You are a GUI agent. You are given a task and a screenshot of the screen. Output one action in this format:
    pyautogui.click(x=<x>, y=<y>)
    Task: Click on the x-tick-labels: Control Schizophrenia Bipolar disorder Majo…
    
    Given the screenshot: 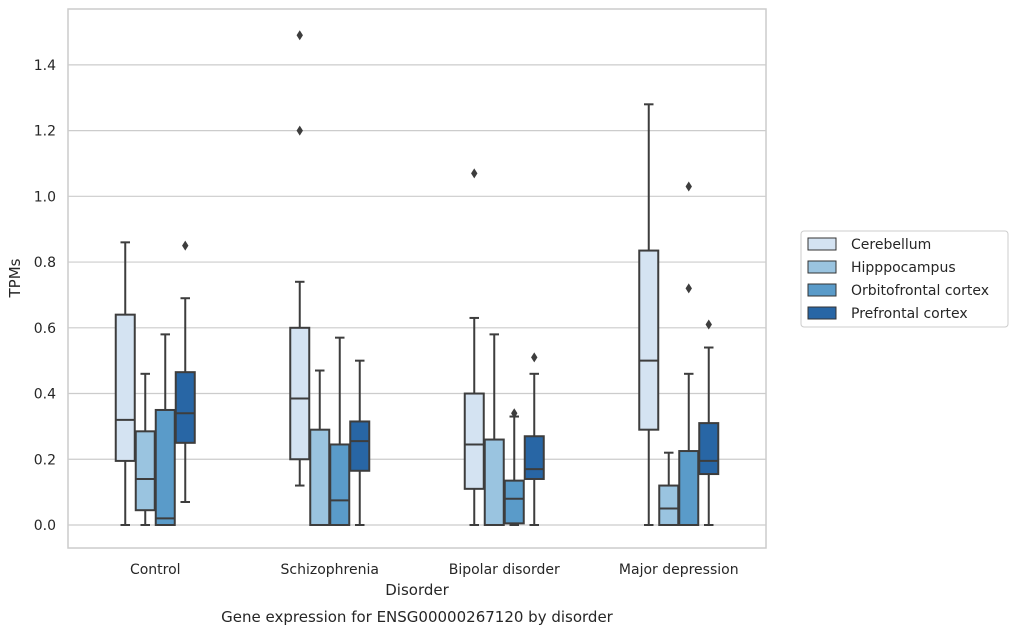 What is the action you would take?
    pyautogui.click(x=434, y=570)
    